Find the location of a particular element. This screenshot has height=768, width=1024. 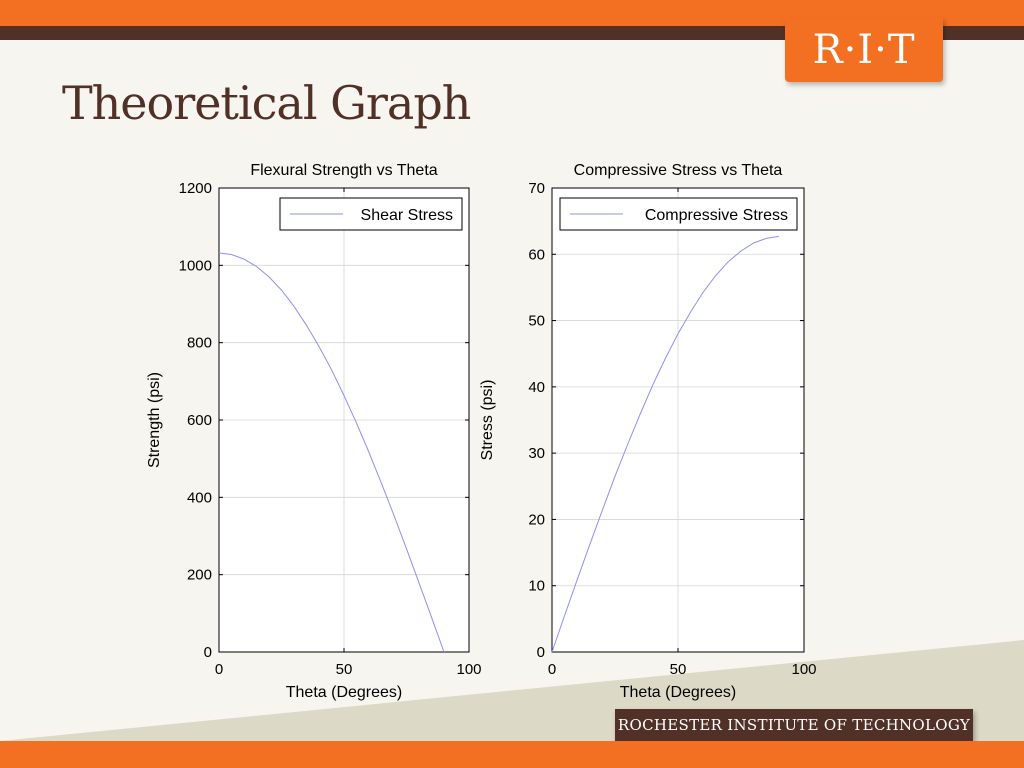

chart-1-axes-frame is located at coordinates (344, 420).